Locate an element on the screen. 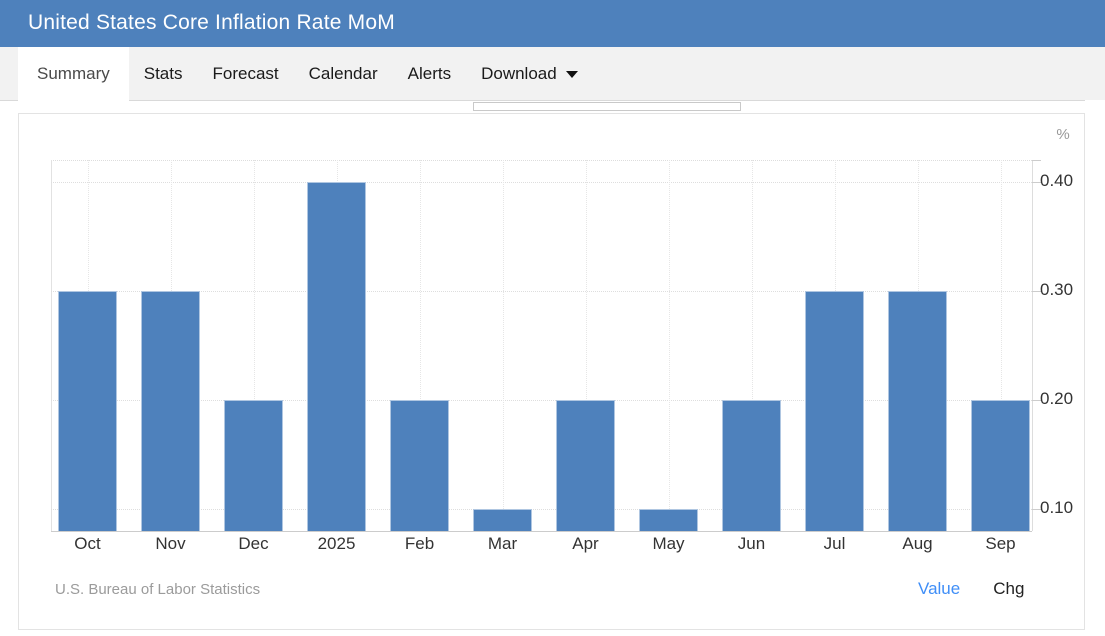 Image resolution: width=1105 pixels, height=636 pixels. bar-sep is located at coordinates (1000, 465).